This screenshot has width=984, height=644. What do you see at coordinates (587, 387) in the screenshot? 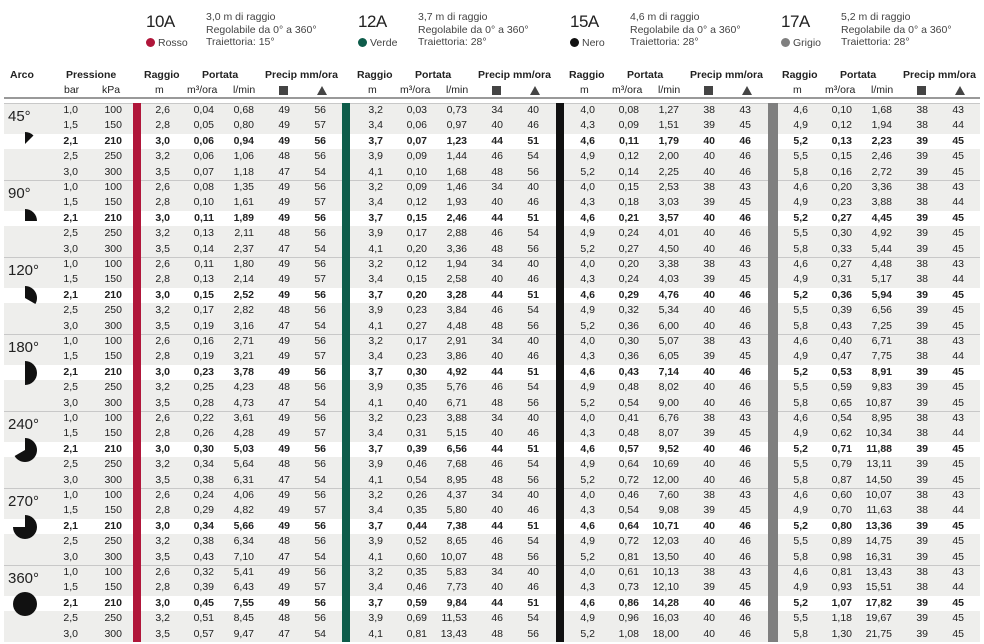
I see `raggio-value: 4,9` at bounding box center [587, 387].